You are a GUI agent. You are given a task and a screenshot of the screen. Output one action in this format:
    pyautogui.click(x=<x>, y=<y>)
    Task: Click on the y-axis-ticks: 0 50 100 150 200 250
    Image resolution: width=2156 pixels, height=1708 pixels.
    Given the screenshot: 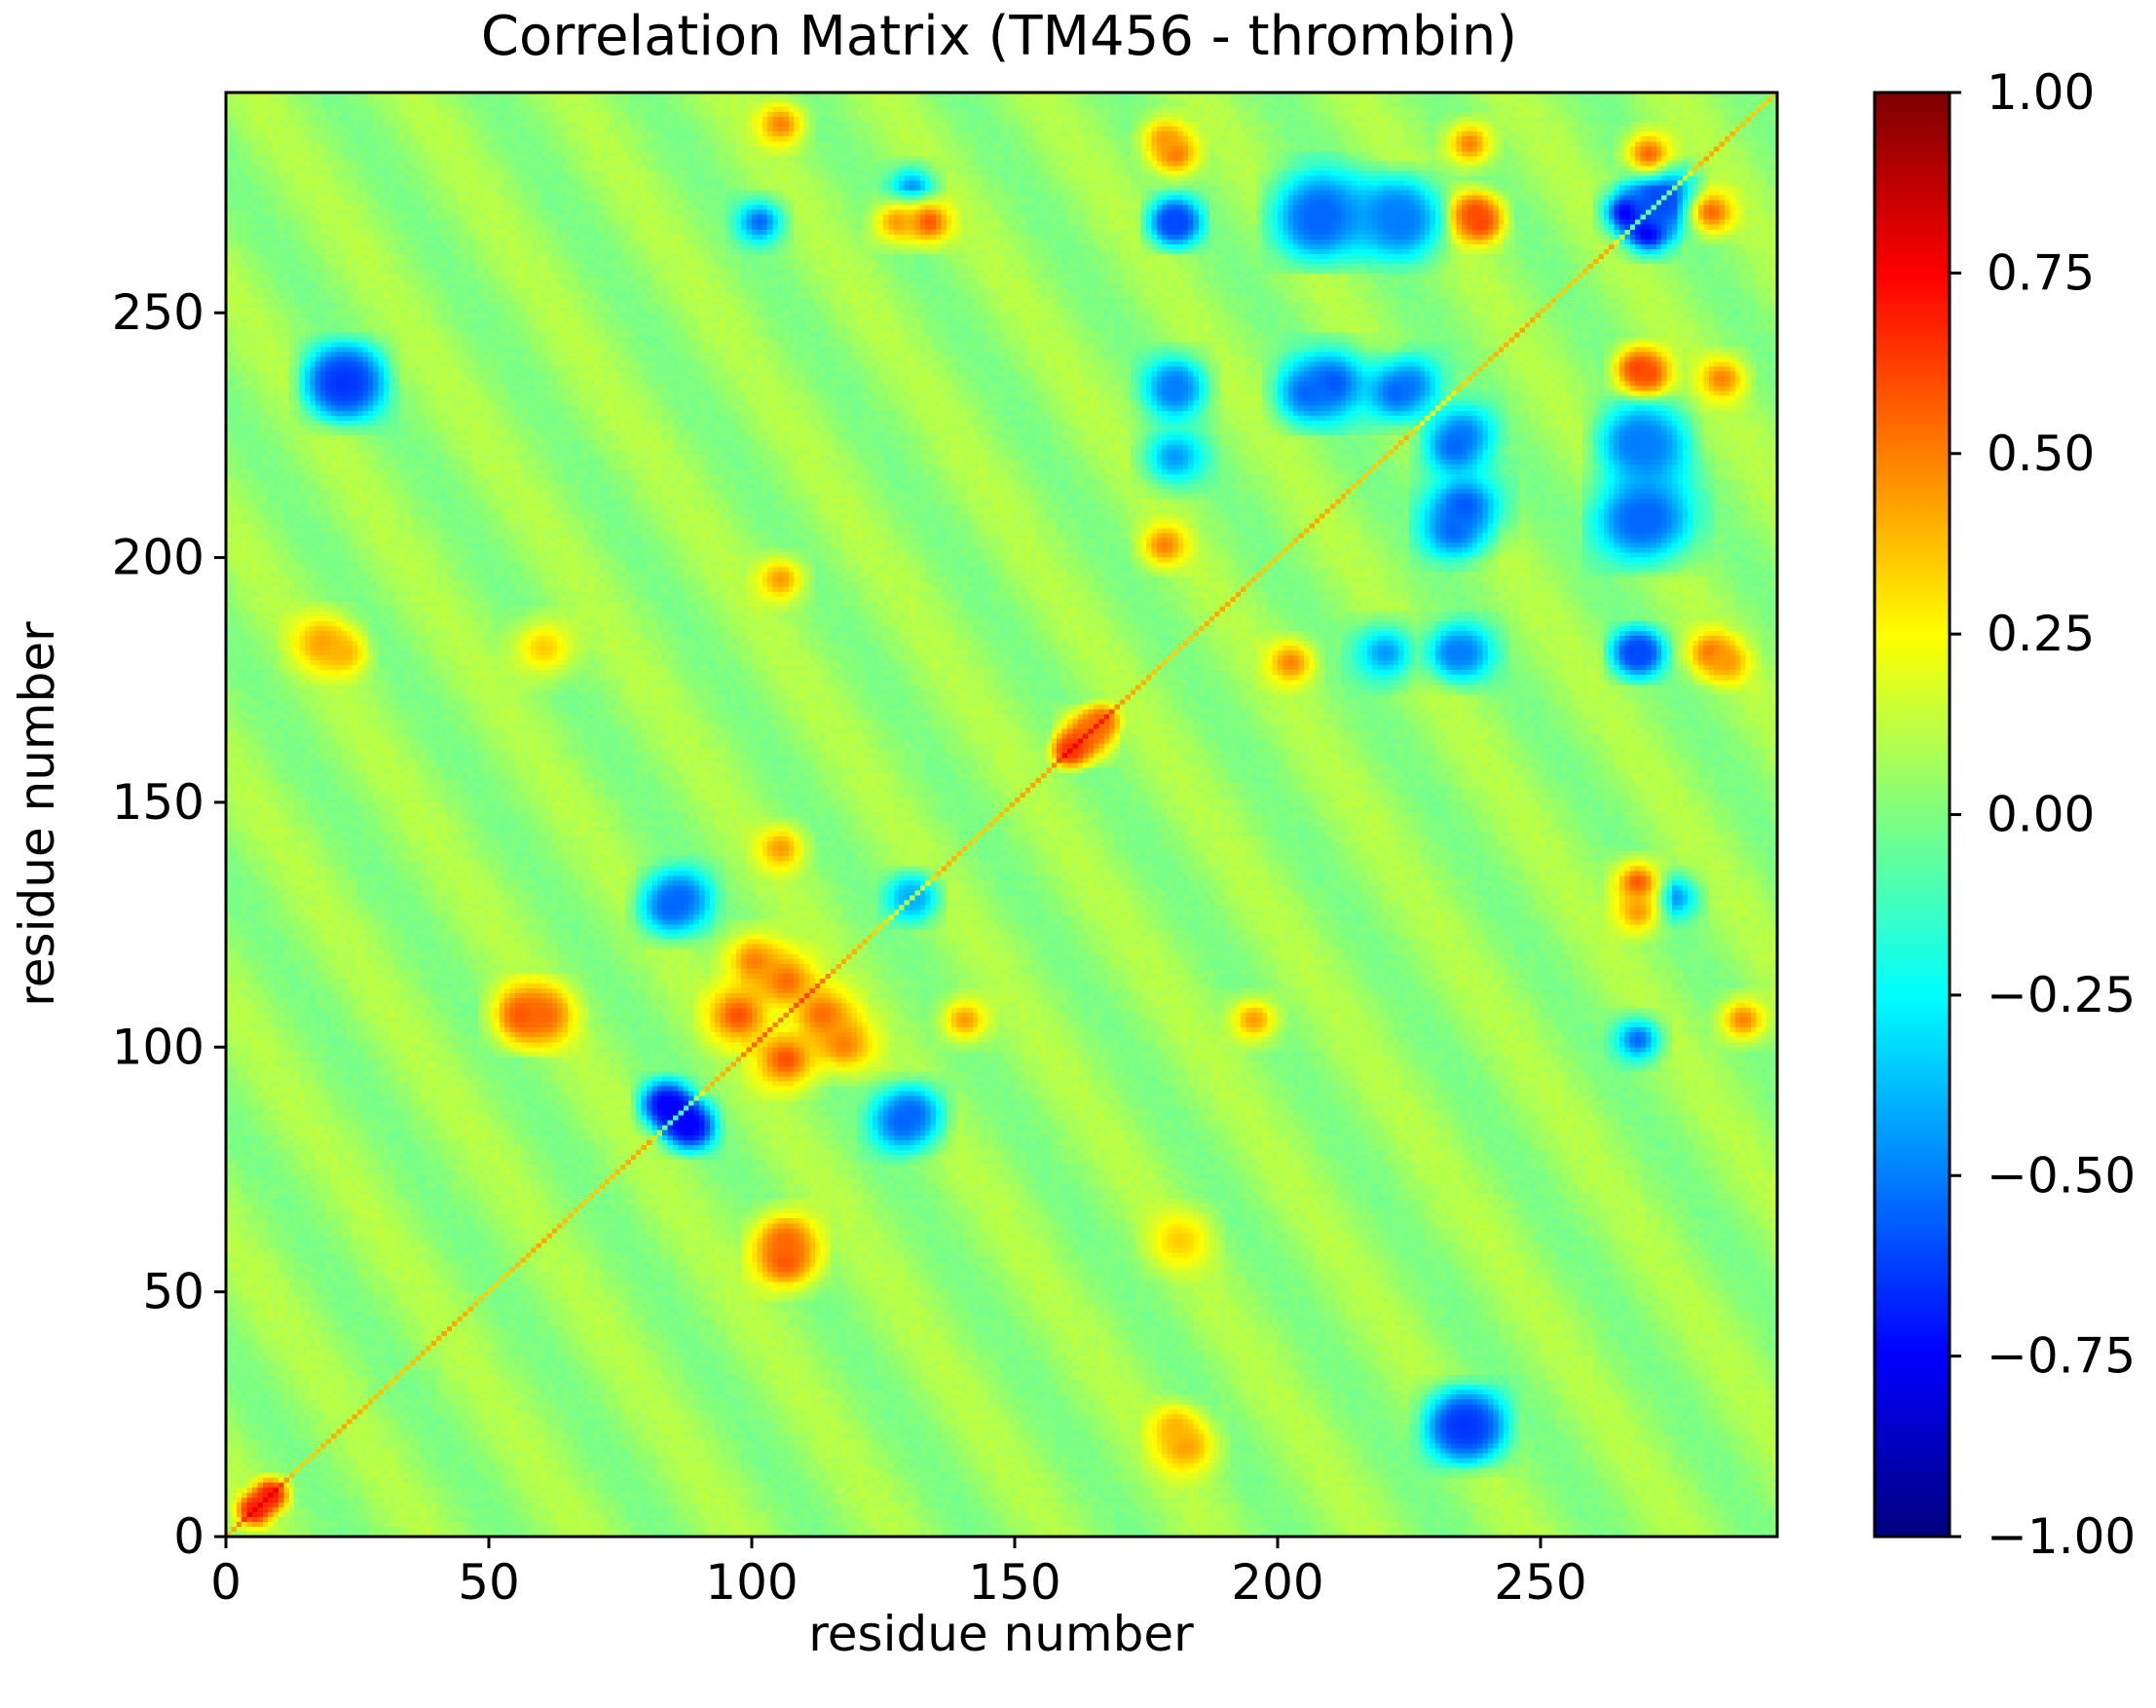 What is the action you would take?
    pyautogui.click(x=169, y=924)
    